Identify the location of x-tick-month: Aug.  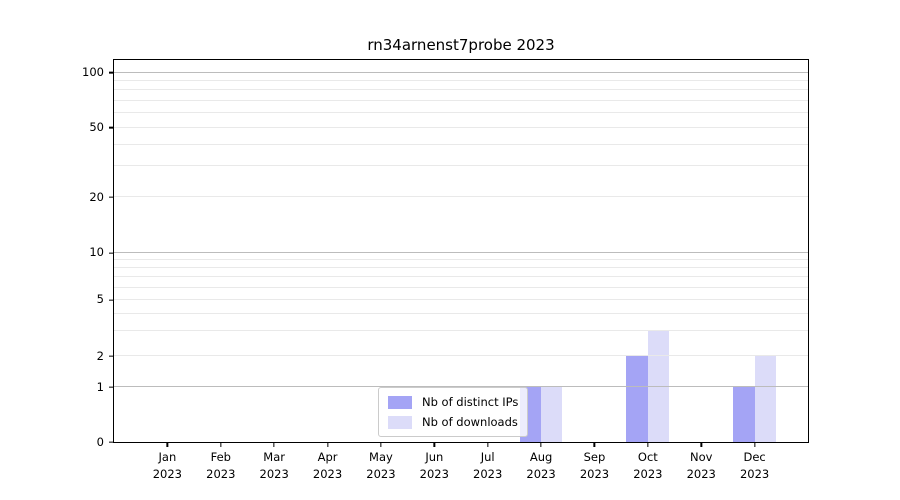
(541, 457).